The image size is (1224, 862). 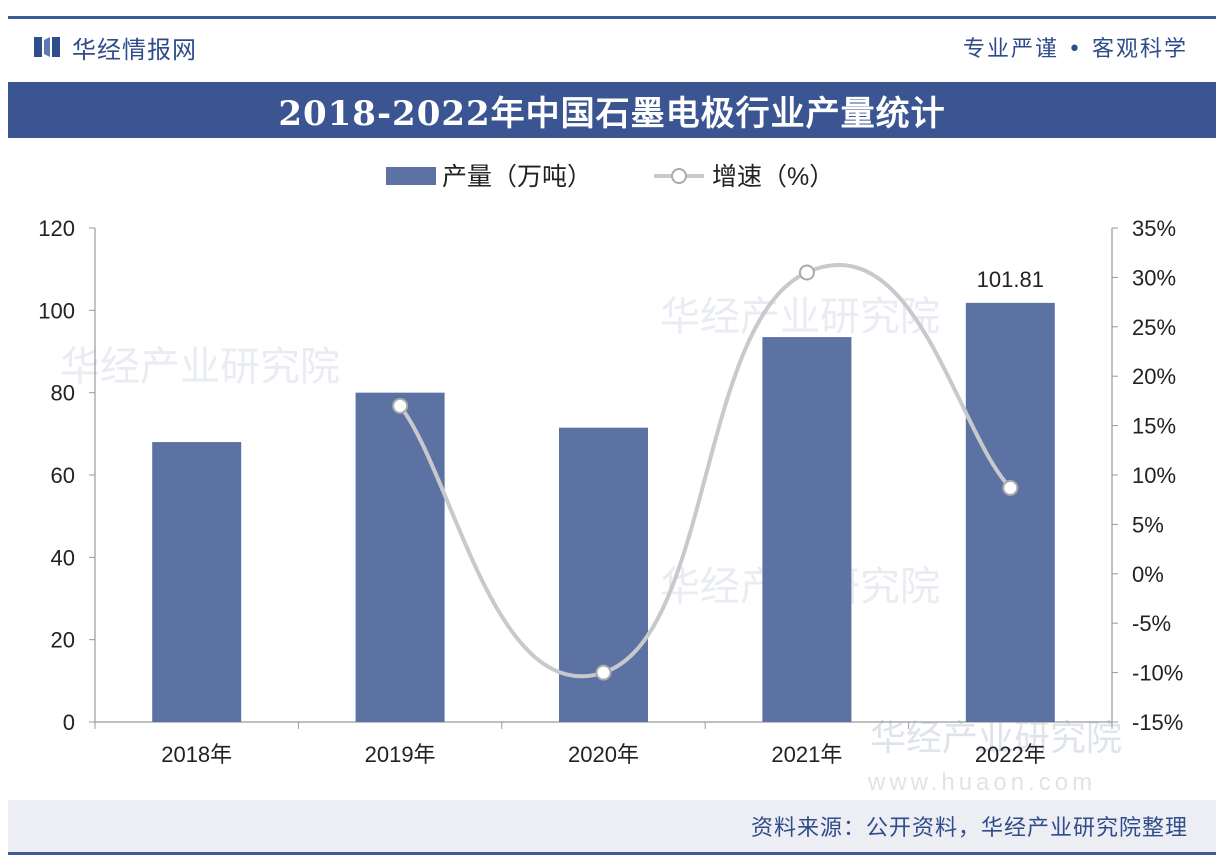 I want to click on brand: 华经情报网, so click(x=102, y=47).